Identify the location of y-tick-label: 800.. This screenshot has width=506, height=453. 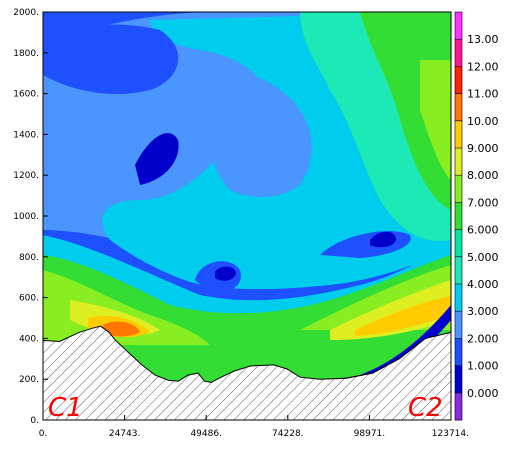
(29, 258).